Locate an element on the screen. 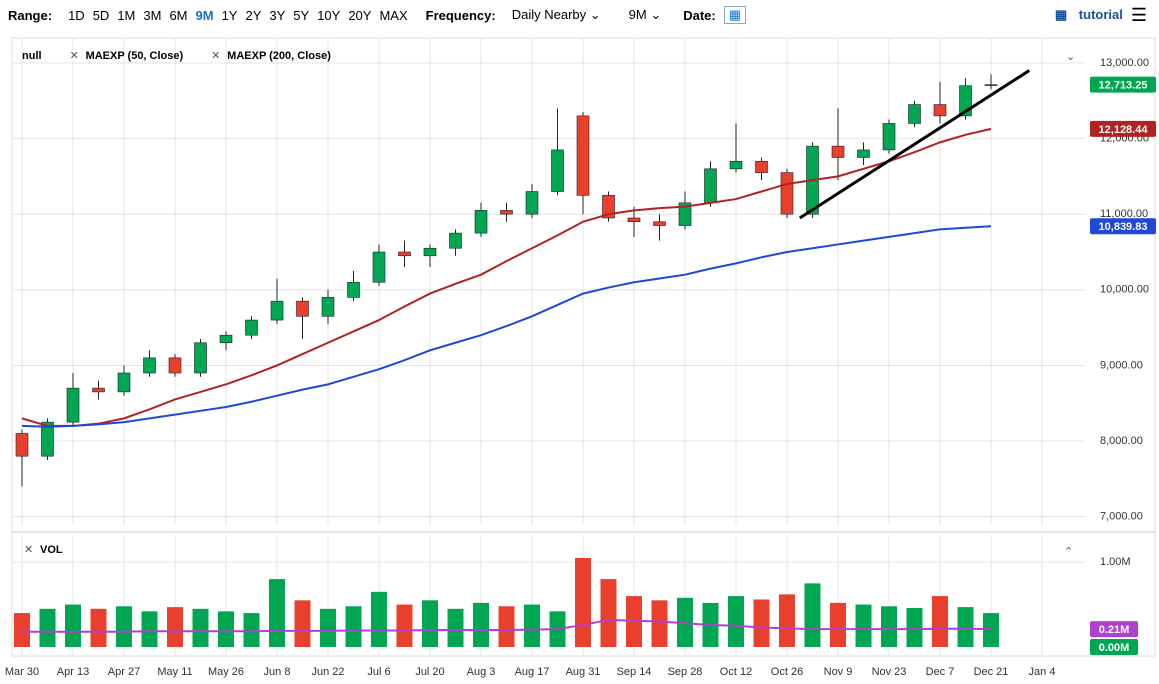 This screenshot has height=684, width=1159. date-label: Date: is located at coordinates (699, 15).